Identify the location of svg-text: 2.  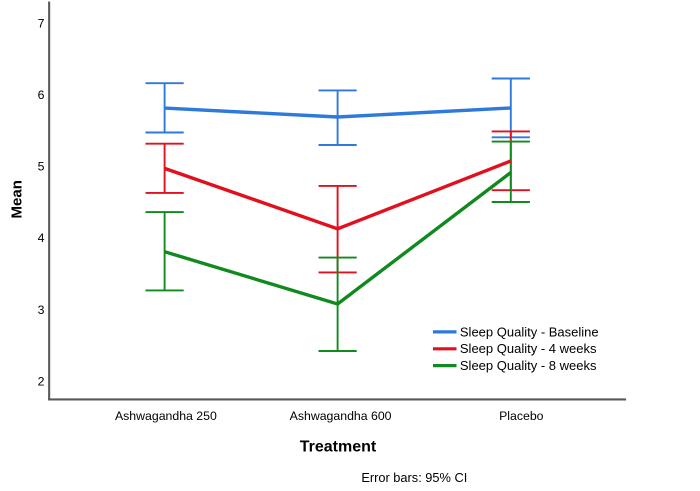
(41, 381).